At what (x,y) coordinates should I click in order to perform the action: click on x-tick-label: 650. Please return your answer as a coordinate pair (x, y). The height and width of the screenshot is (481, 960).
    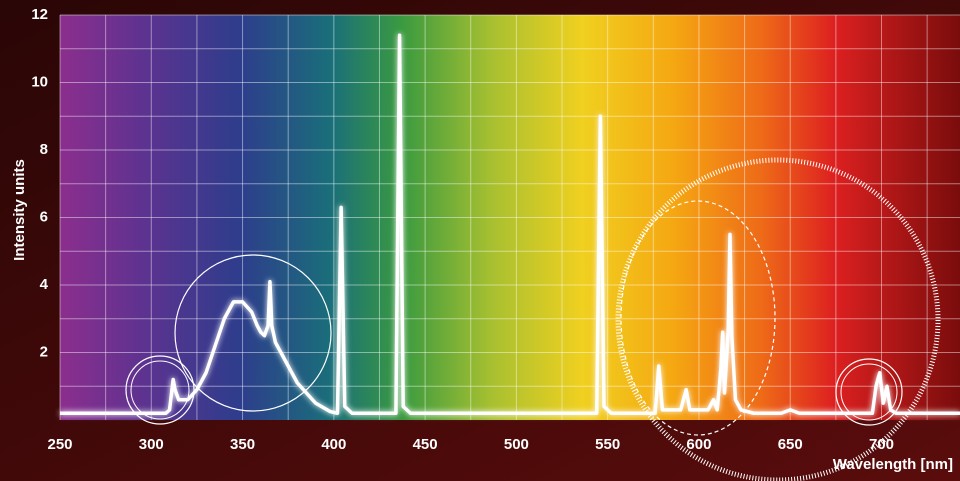
    Looking at the image, I should click on (790, 444).